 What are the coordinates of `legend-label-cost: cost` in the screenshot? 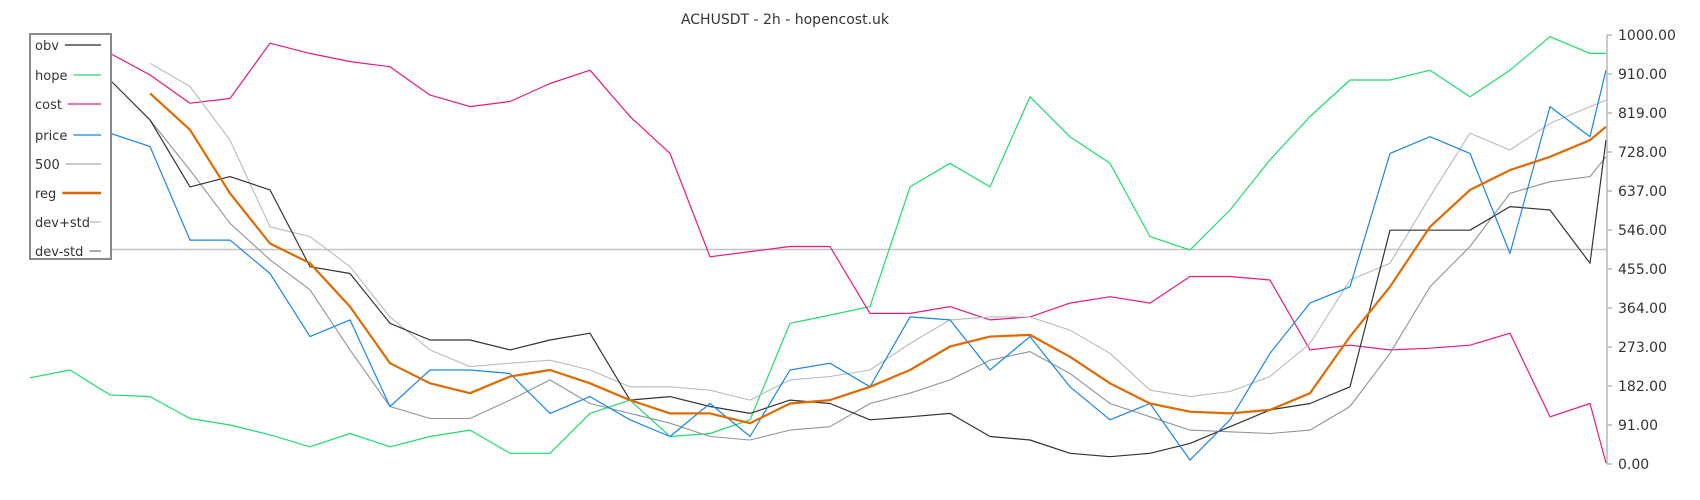 It's located at (48, 105).